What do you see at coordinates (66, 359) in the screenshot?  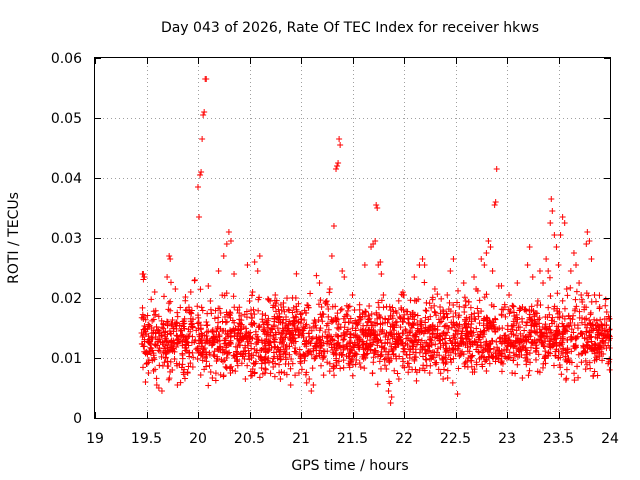 I see `y-tick-label: 0.01` at bounding box center [66, 359].